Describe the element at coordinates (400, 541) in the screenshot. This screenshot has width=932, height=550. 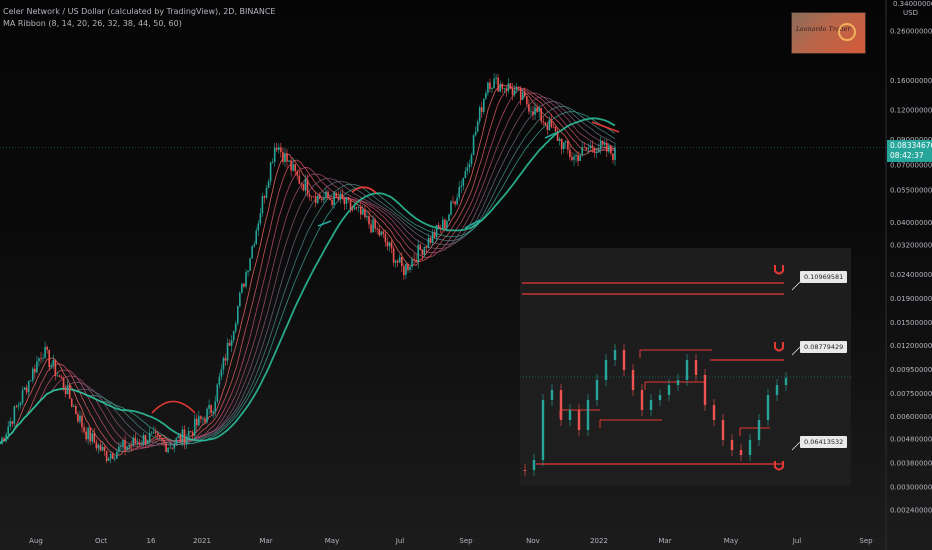
I see `time-tick-label: Jul` at that location.